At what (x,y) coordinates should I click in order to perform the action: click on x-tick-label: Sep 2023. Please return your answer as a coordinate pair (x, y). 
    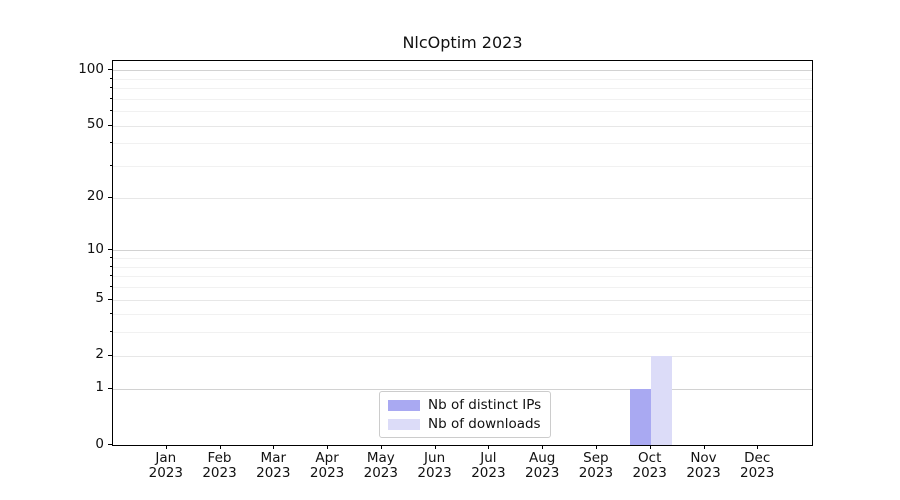
    Looking at the image, I should click on (596, 466).